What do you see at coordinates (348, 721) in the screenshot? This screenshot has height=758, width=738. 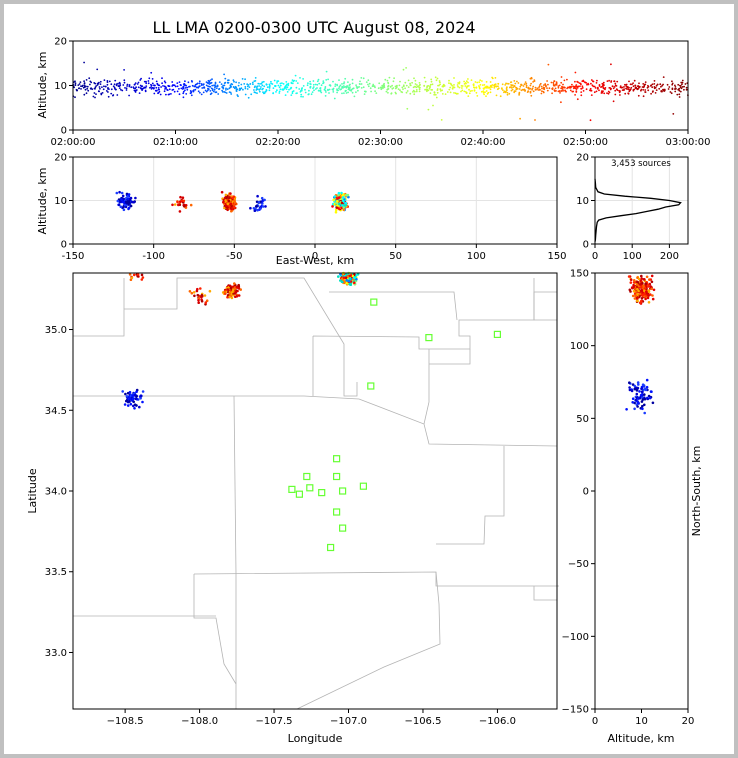 I see `longitude-axis-tick-label: −107.0` at bounding box center [348, 721].